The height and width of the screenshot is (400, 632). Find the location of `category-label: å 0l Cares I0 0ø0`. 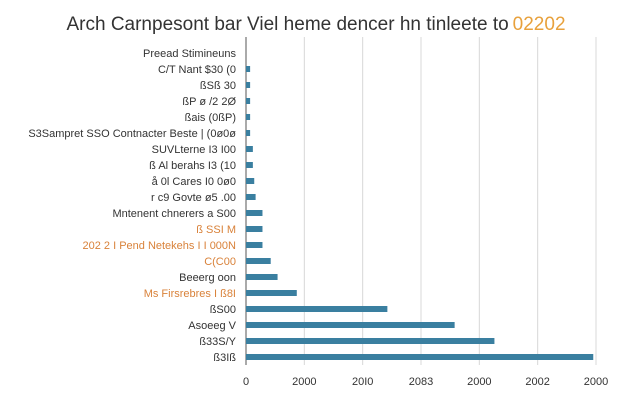

category-label: å 0l Cares I0 0ø0 is located at coordinates (194, 182).